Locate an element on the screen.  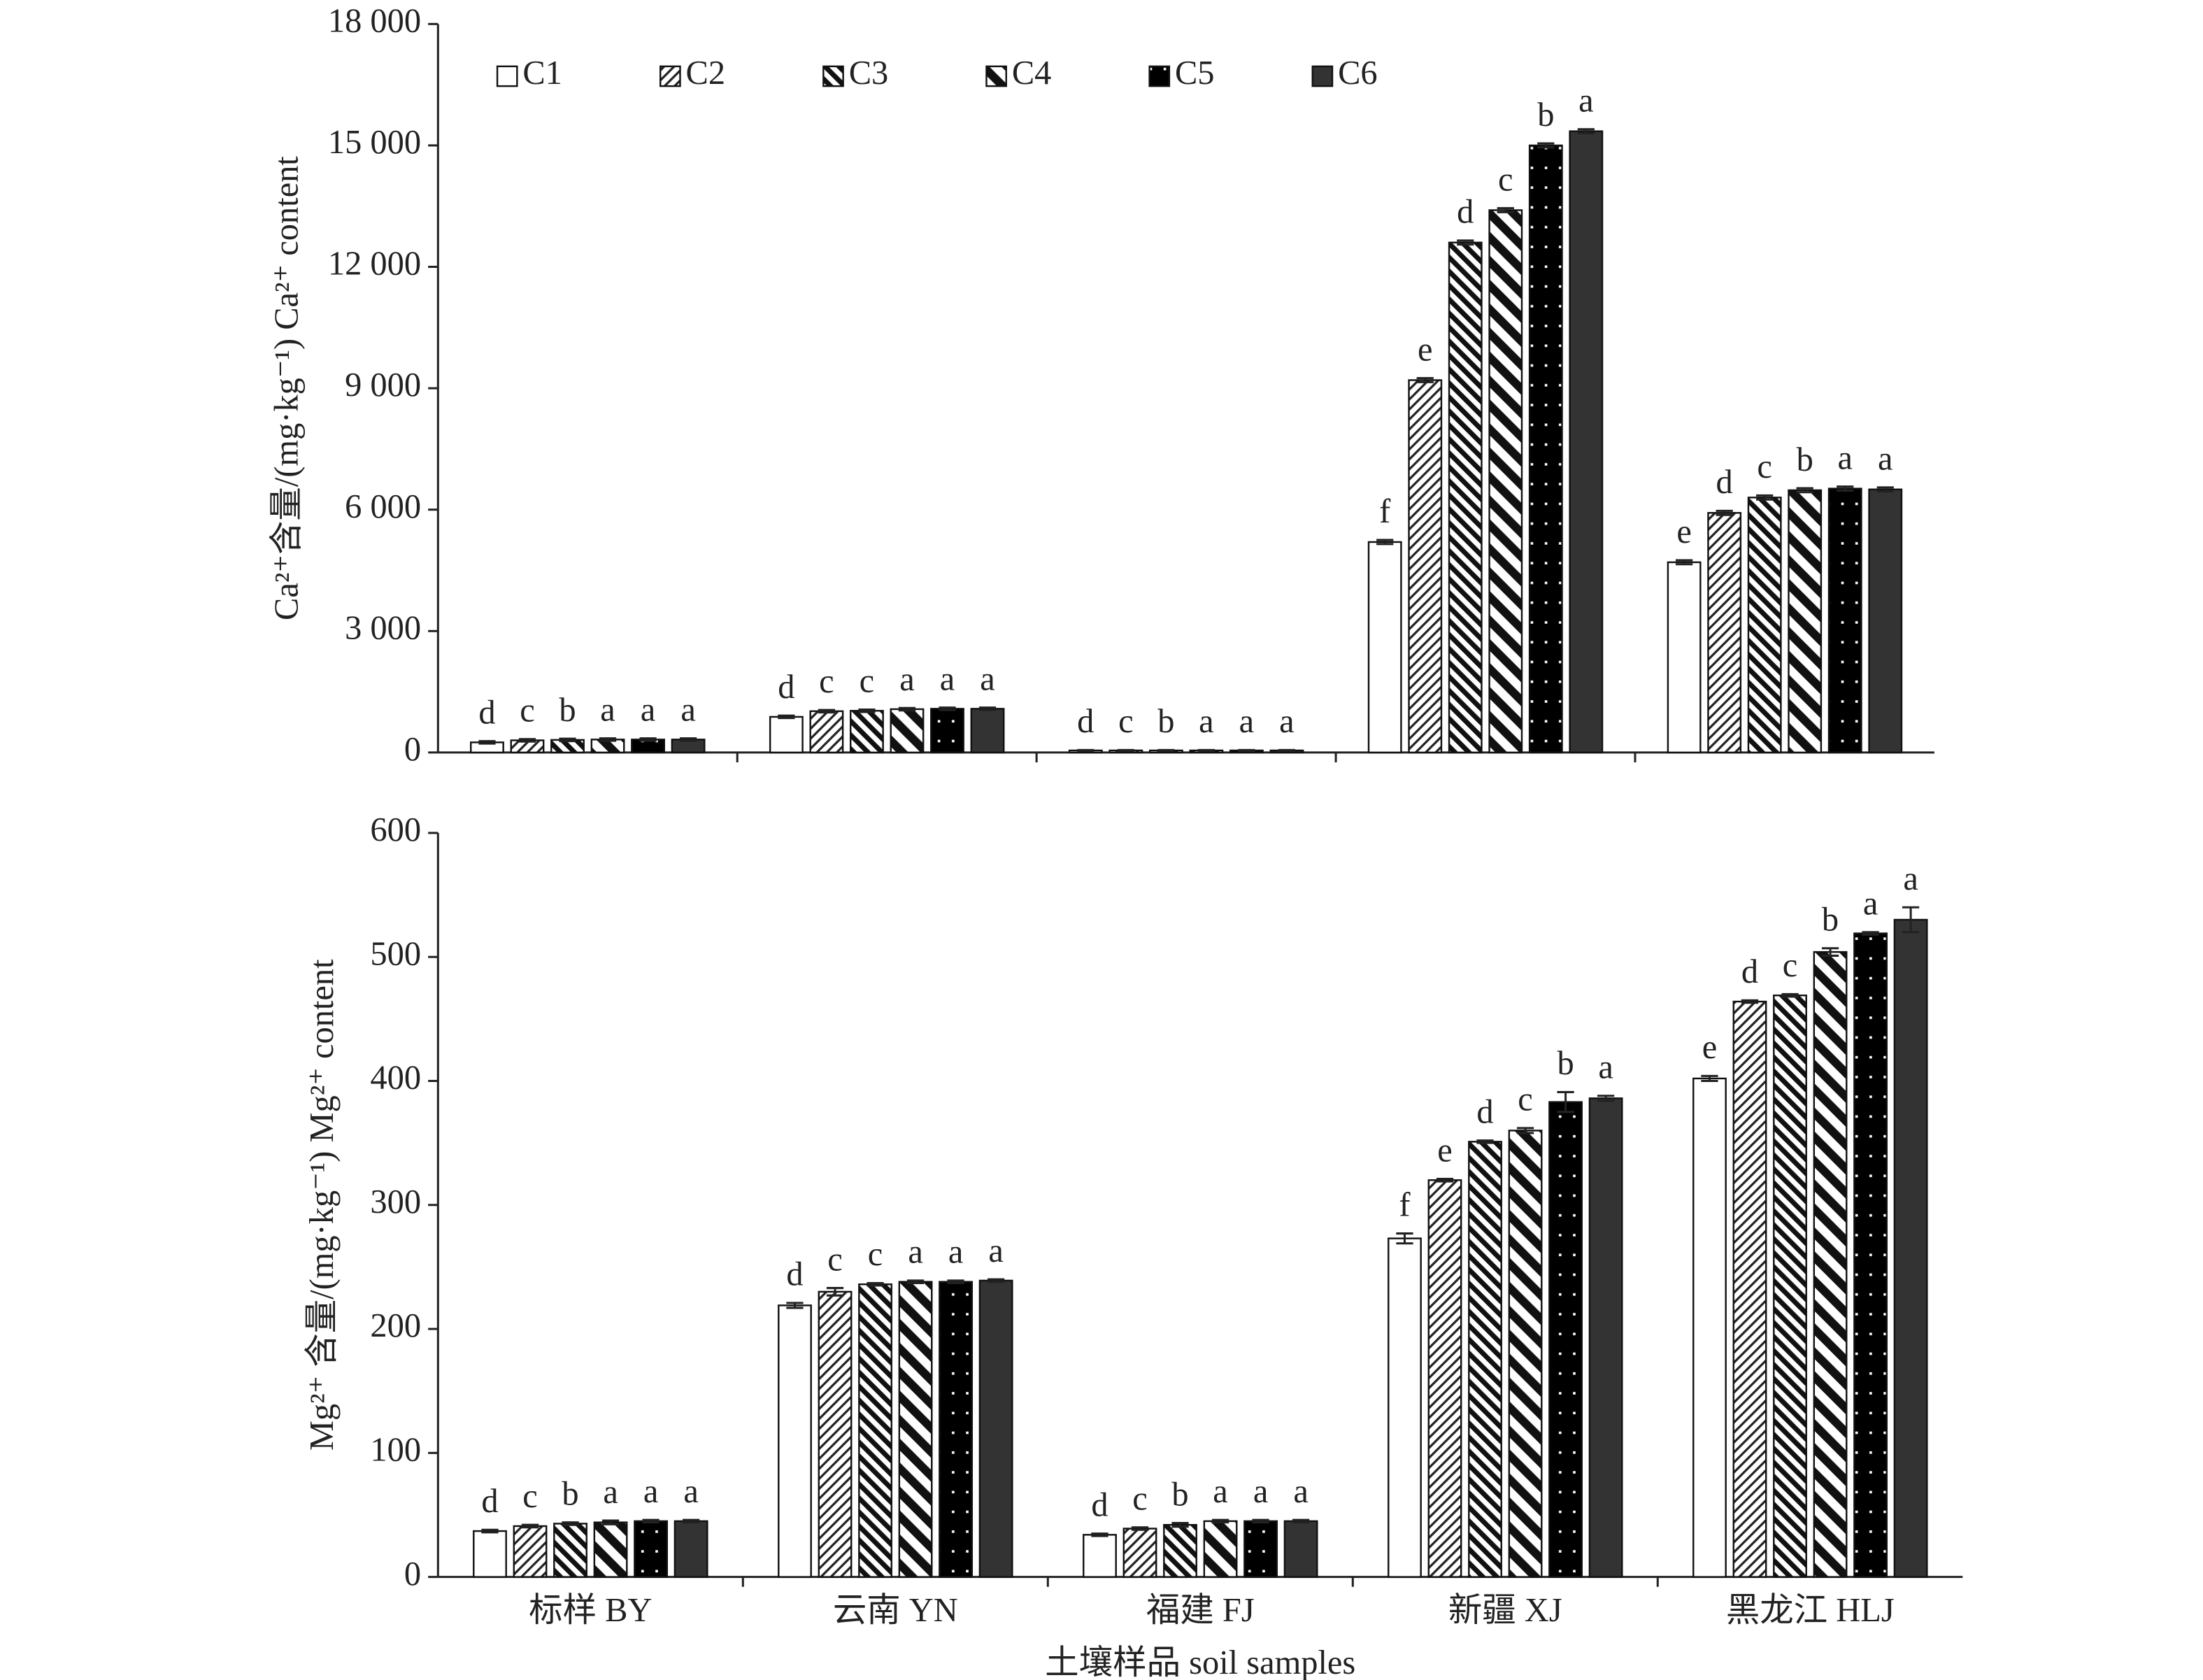
y-tick-label: 500 is located at coordinates (396, 953).